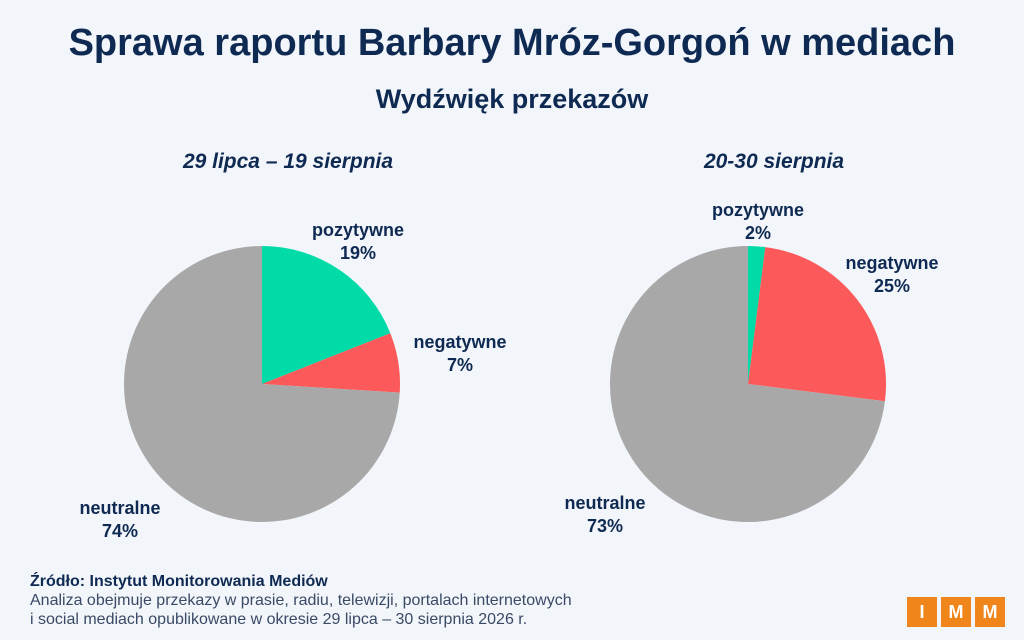 This screenshot has width=1024, height=640. Describe the element at coordinates (892, 286) in the screenshot. I see `slice-value-negatywne-2: 25%` at that location.